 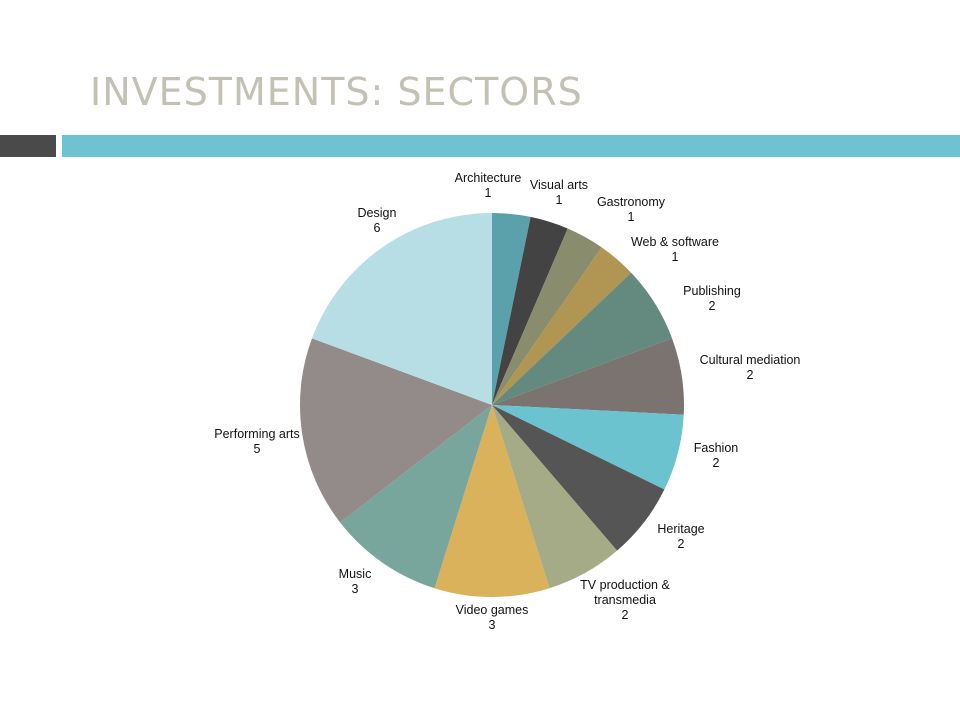 I want to click on title-accent-bar, so click(x=511, y=146).